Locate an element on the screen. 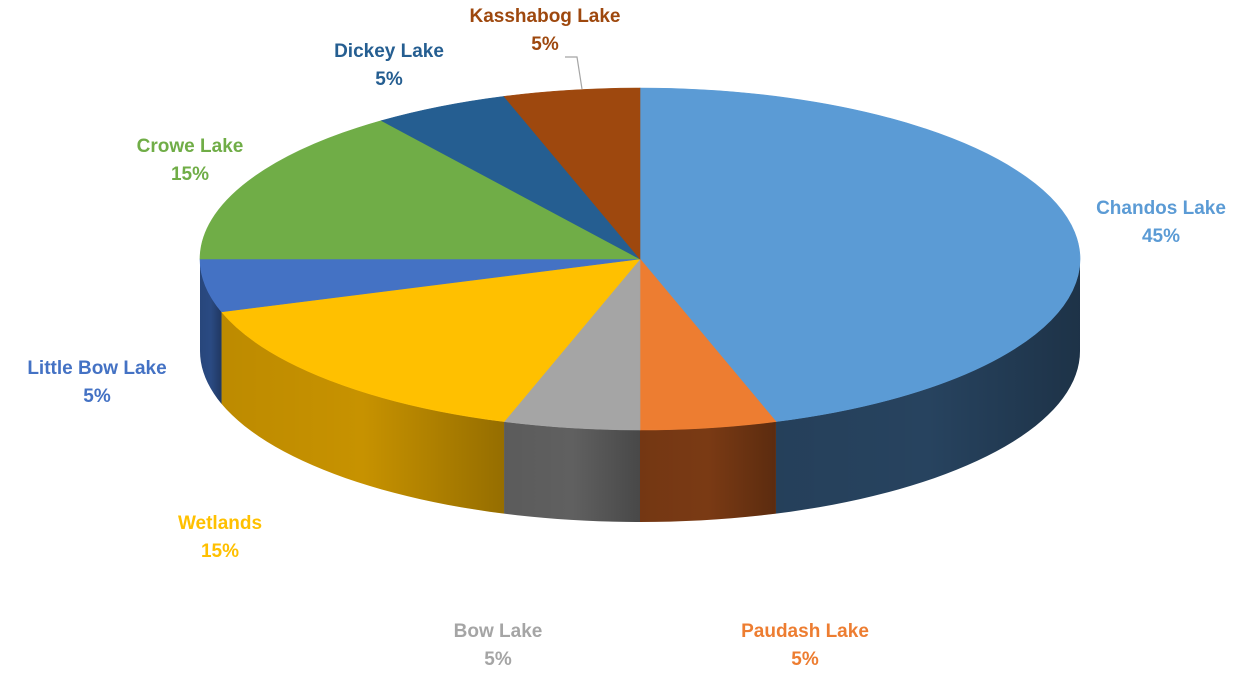 The image size is (1243, 678). data-label-wetlands: Wetlands 15% is located at coordinates (220, 538).